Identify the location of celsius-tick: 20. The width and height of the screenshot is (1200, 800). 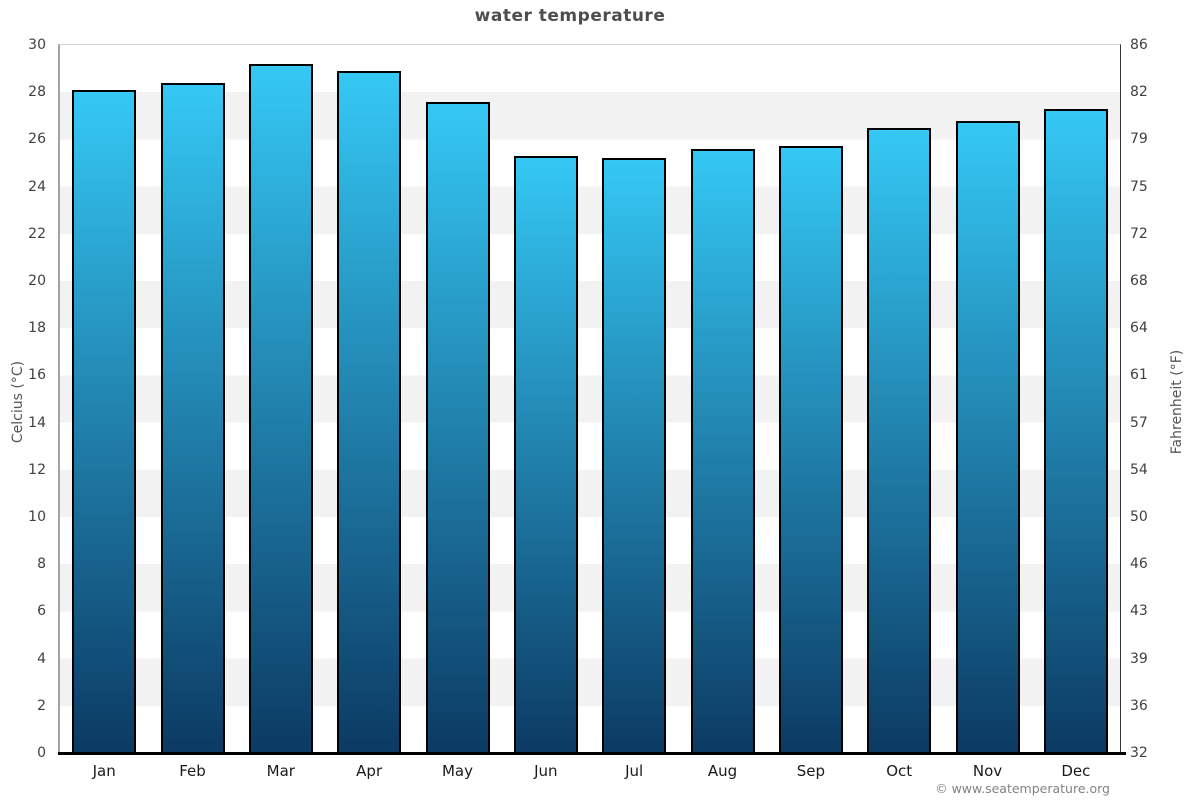
(37, 281).